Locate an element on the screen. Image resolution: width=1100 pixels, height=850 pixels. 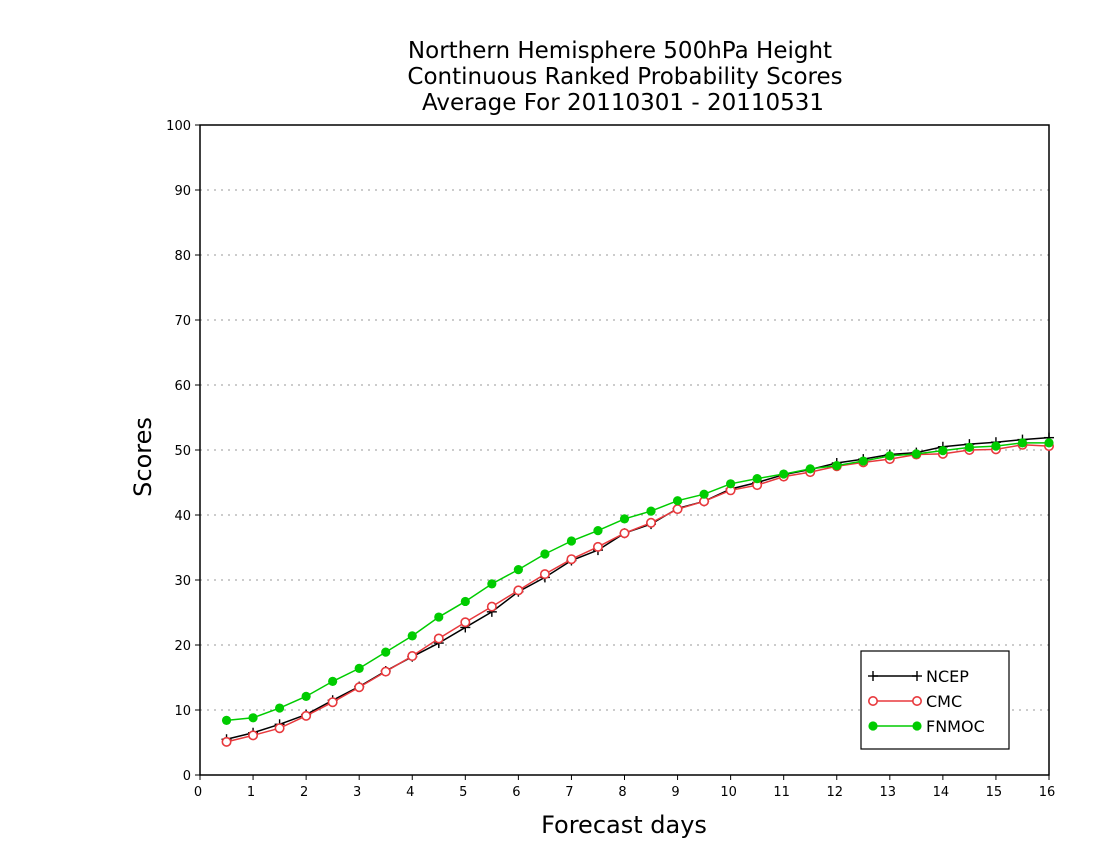
x-tick-label: 15 is located at coordinates (994, 792).